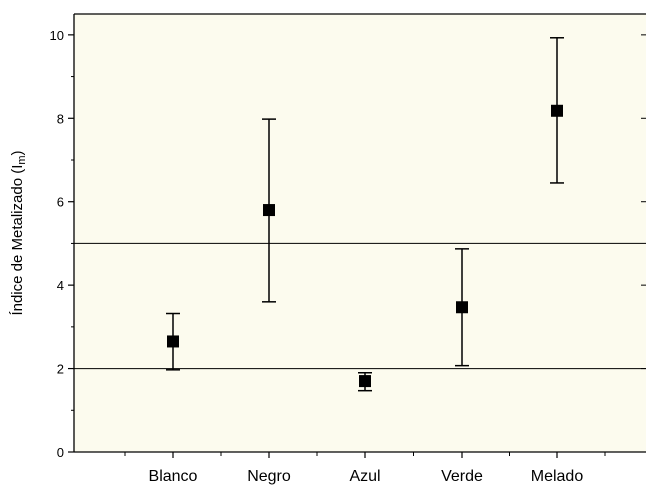 This screenshot has width=646, height=486. I want to click on x-tick-label: Azul, so click(364, 476).